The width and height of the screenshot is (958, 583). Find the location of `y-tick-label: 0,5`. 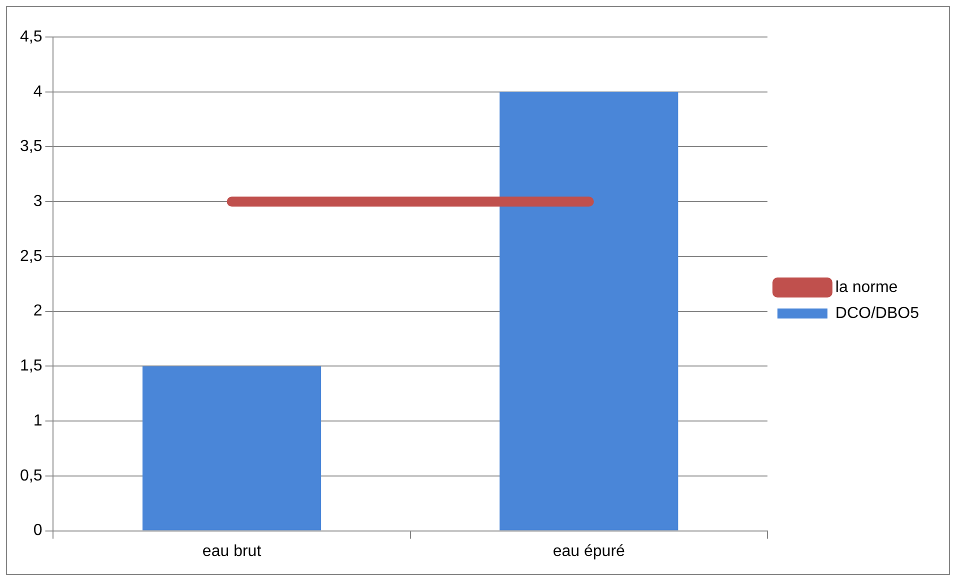

y-tick-label: 0,5 is located at coordinates (31, 475).